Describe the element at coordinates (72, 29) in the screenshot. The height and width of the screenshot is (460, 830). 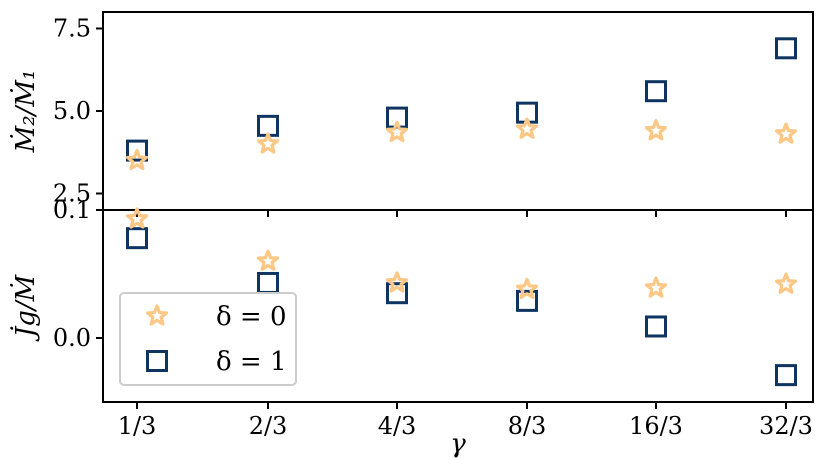
I see `top-y-tick-label: 7.5` at that location.